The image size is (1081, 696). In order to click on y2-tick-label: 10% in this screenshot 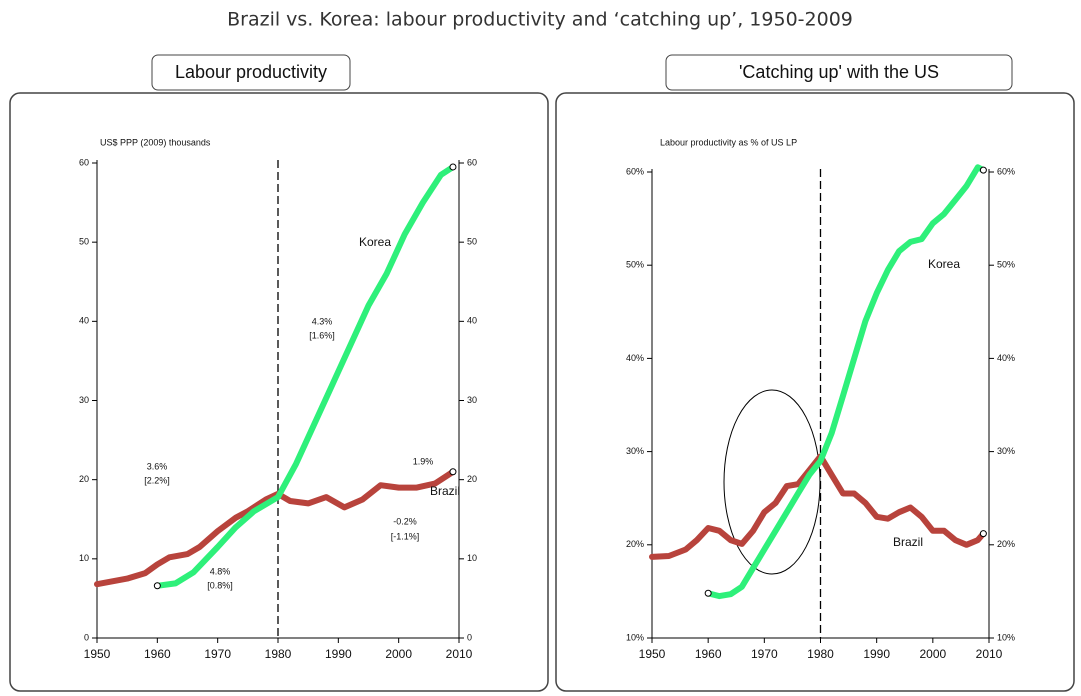, I will do `click(1006, 637)`.